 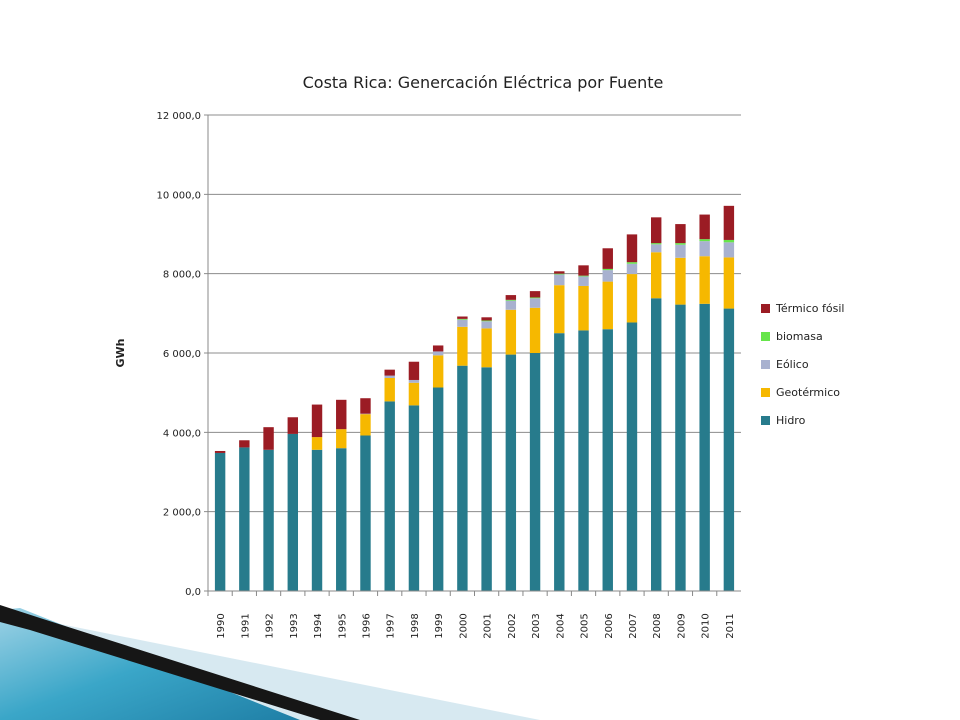 What do you see at coordinates (583, 308) in the screenshot?
I see `bar-geot-rmico-2005` at bounding box center [583, 308].